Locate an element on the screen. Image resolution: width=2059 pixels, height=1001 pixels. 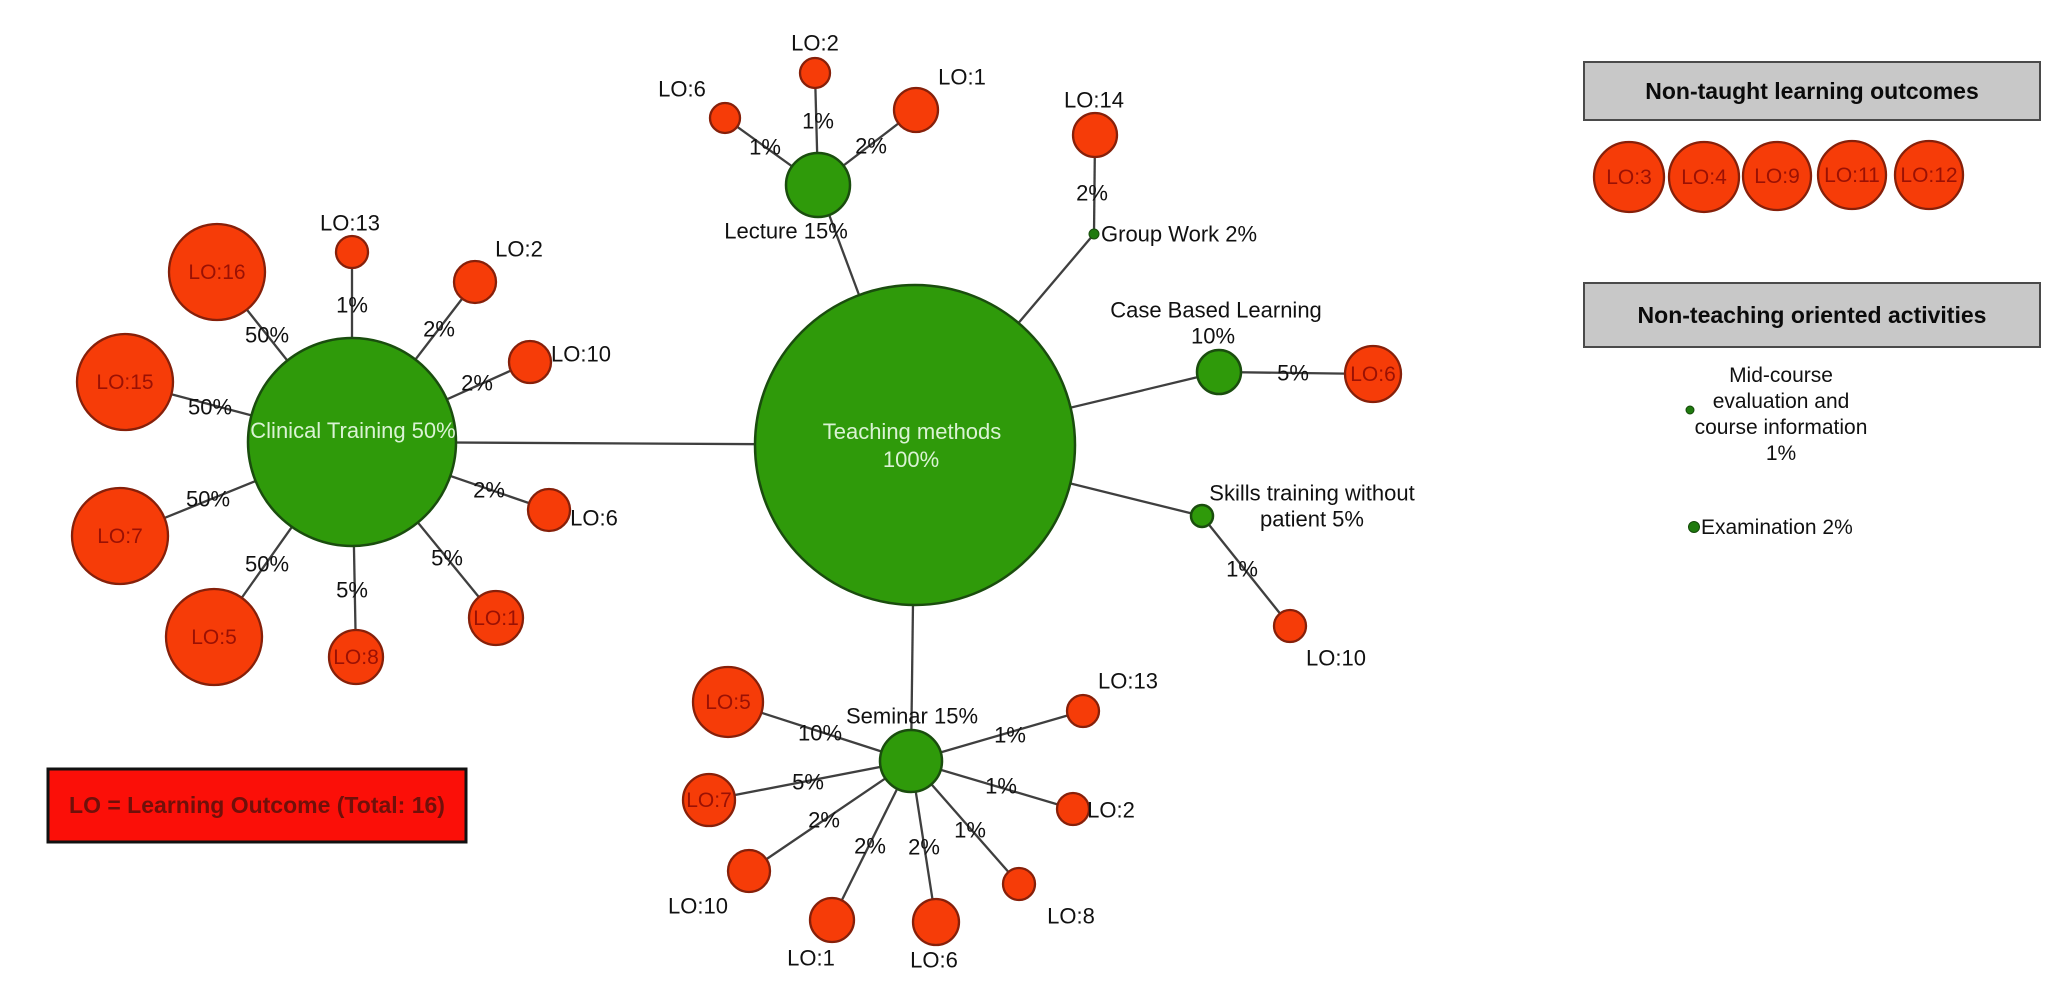
svg-text: Lecture 15% is located at coordinates (786, 230).